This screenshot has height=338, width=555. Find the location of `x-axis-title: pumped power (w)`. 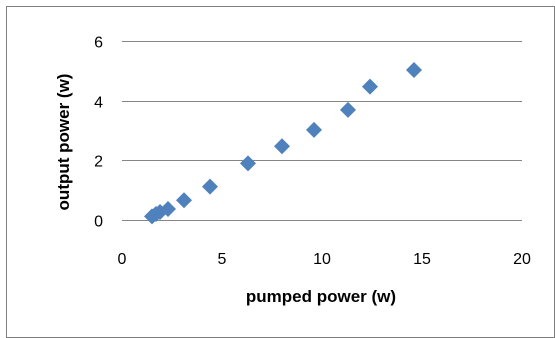

x-axis-title: pumped power (w) is located at coordinates (321, 296).